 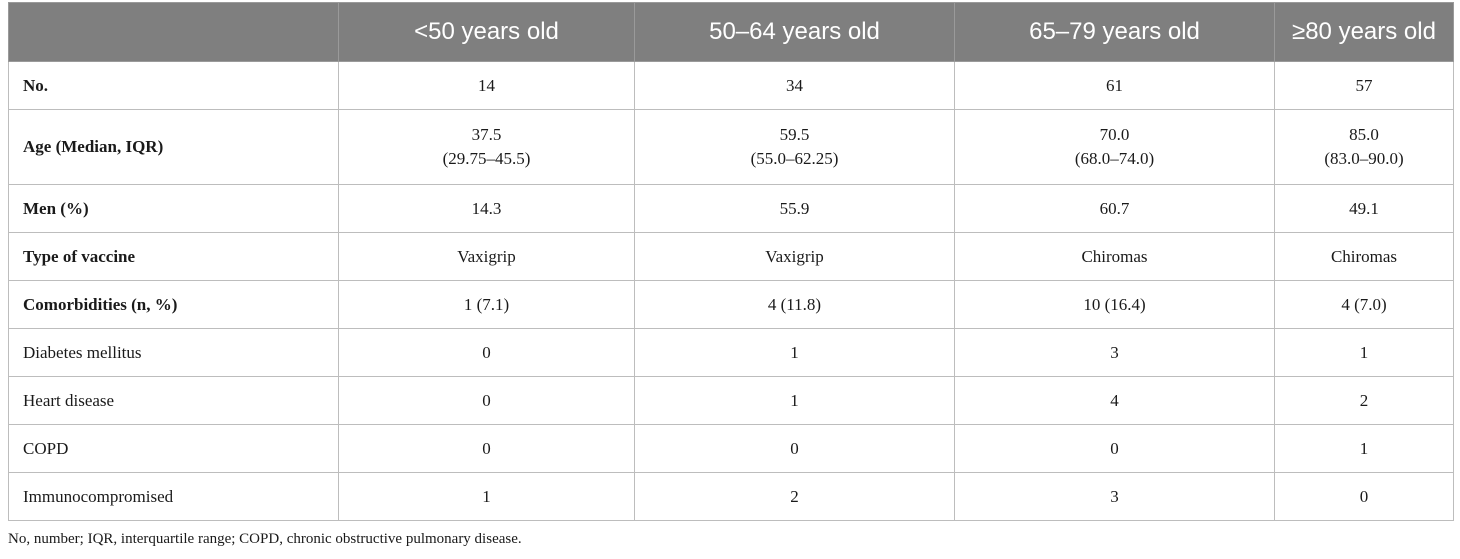 I want to click on table-cell: 10 (16.4), so click(x=1114, y=304).